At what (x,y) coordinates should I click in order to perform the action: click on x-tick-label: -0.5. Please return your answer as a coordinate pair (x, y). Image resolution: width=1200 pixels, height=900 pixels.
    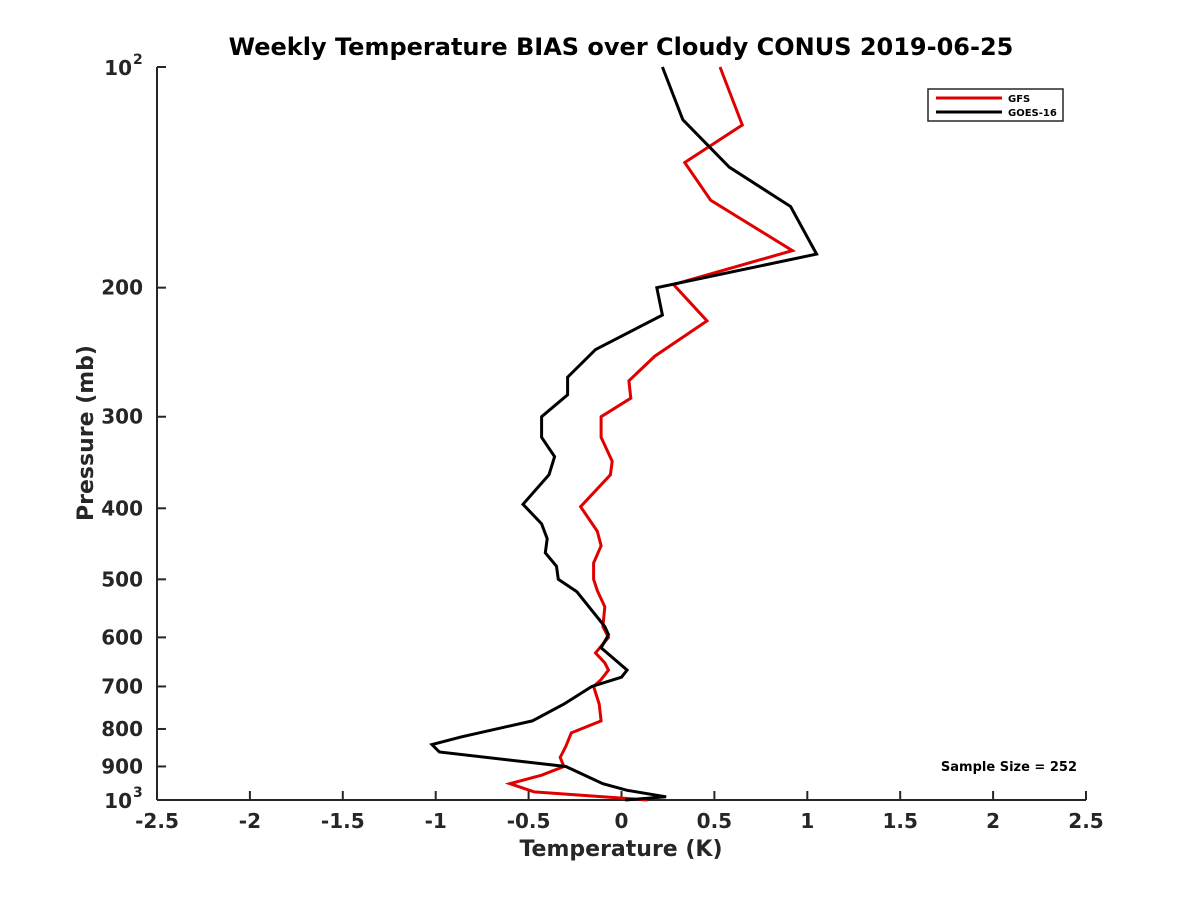
    Looking at the image, I should click on (529, 821).